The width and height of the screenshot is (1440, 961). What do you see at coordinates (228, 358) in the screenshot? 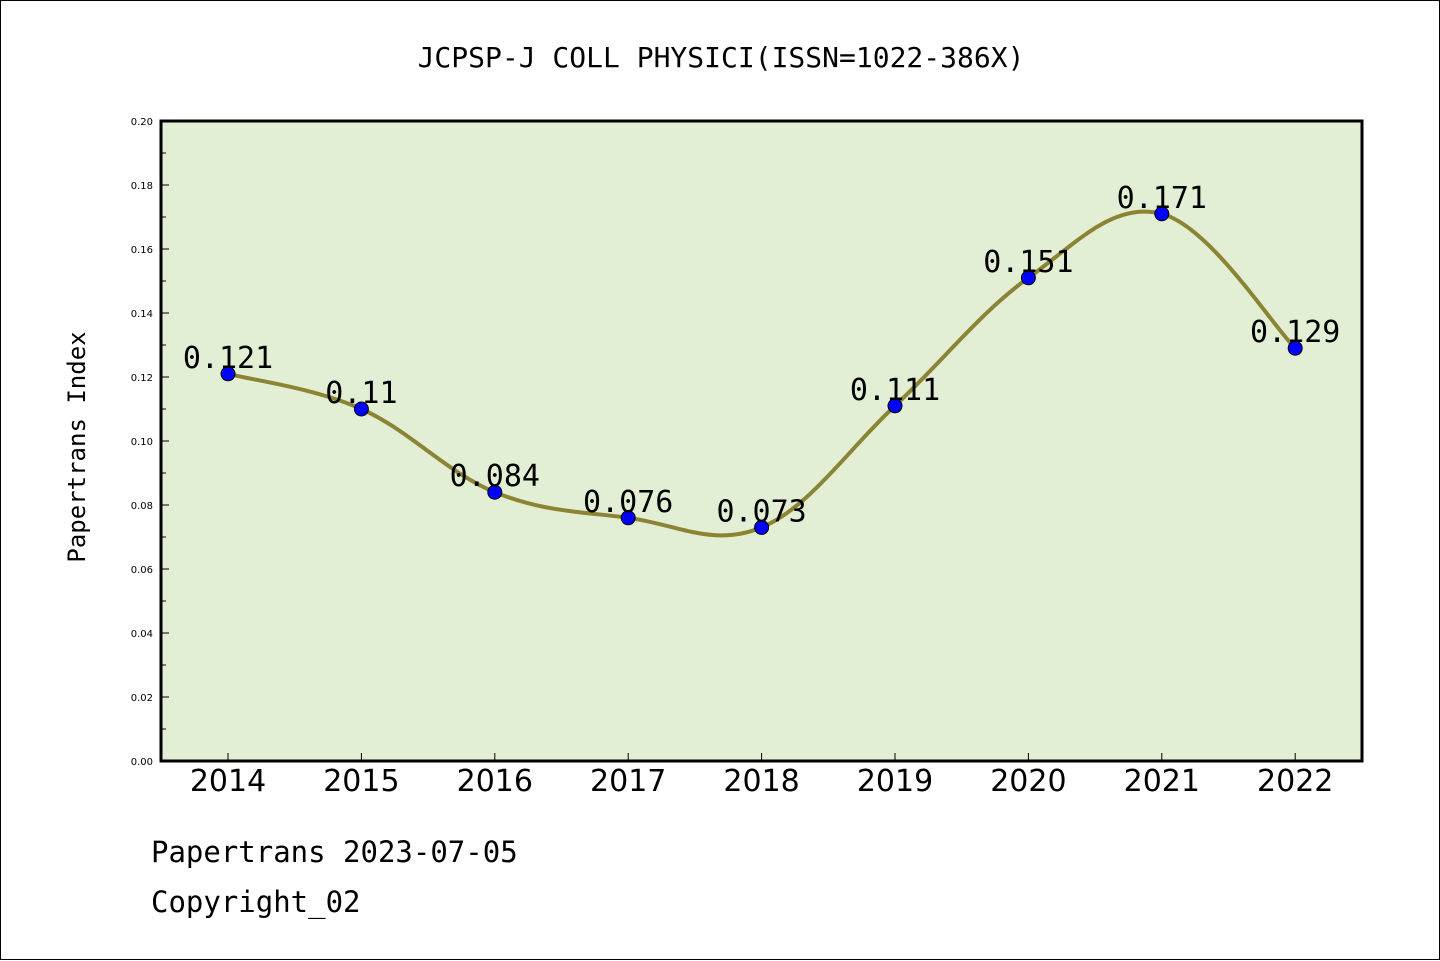
I see `data-label: 0.121` at bounding box center [228, 358].